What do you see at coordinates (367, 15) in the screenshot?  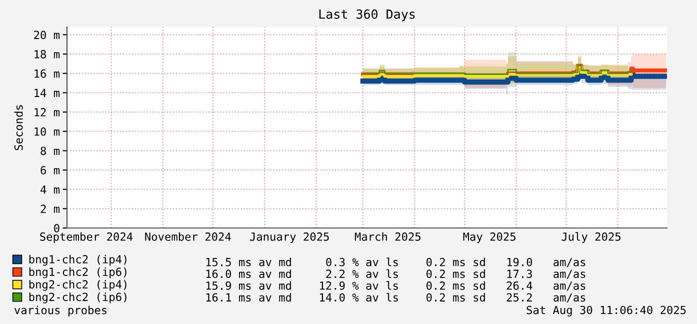 I see `chart-title: Last 360 Days` at bounding box center [367, 15].